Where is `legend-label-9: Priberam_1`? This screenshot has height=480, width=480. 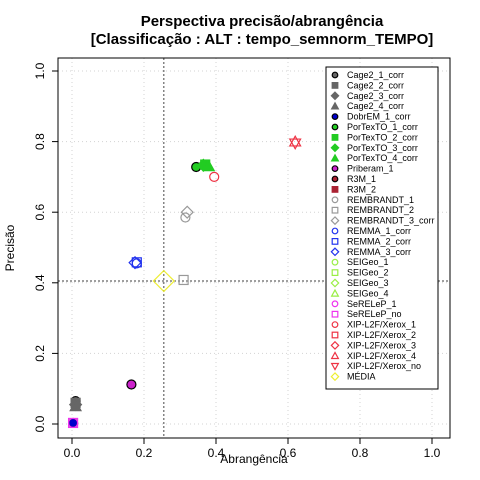
legend-label-9: Priberam_1 is located at coordinates (370, 169).